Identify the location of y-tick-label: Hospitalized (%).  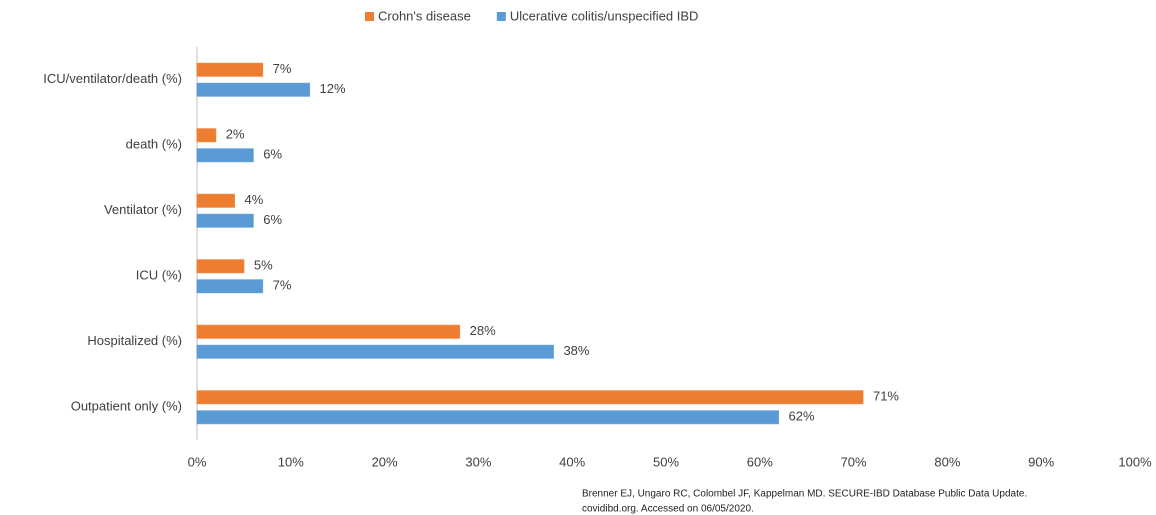
(134, 340).